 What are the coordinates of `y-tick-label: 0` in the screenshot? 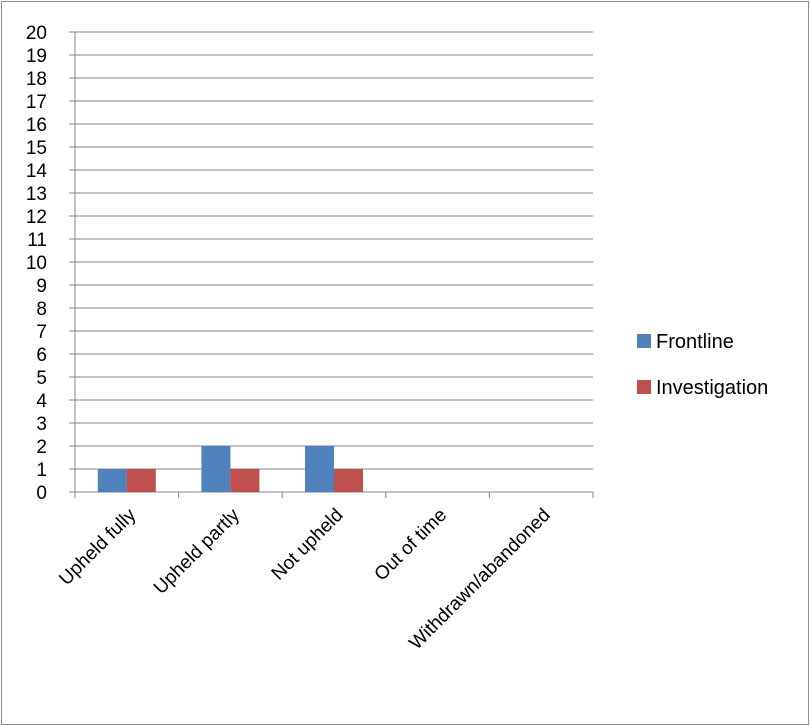 It's located at (41, 493).